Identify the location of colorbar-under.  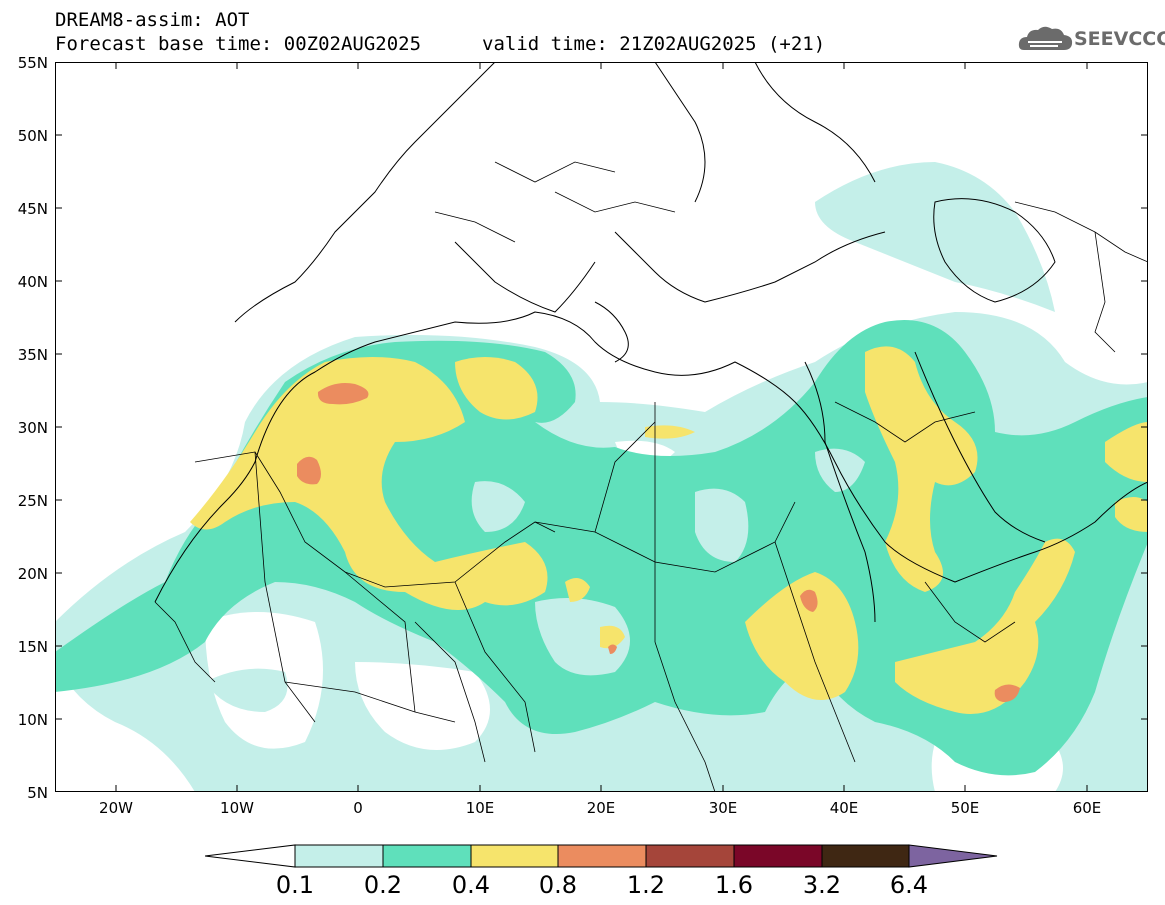
(250, 856).